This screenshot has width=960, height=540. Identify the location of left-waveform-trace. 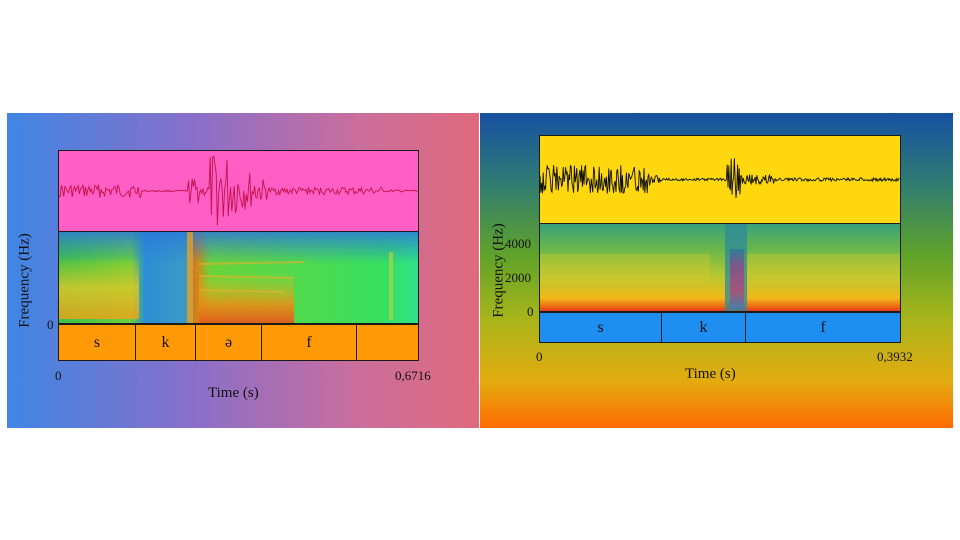
(238, 190).